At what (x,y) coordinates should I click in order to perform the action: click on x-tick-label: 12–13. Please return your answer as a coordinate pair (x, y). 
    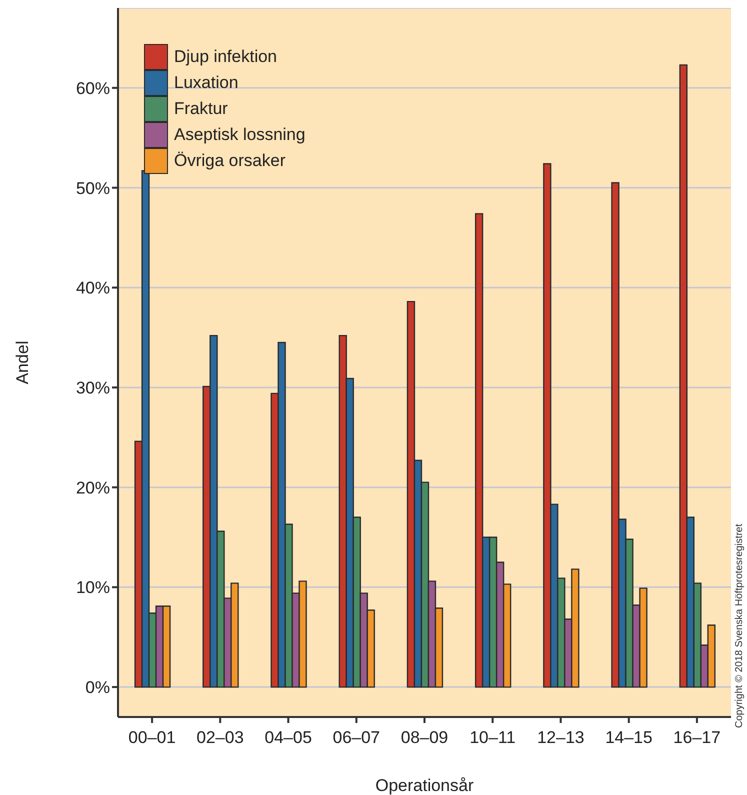
    Looking at the image, I should click on (560, 738).